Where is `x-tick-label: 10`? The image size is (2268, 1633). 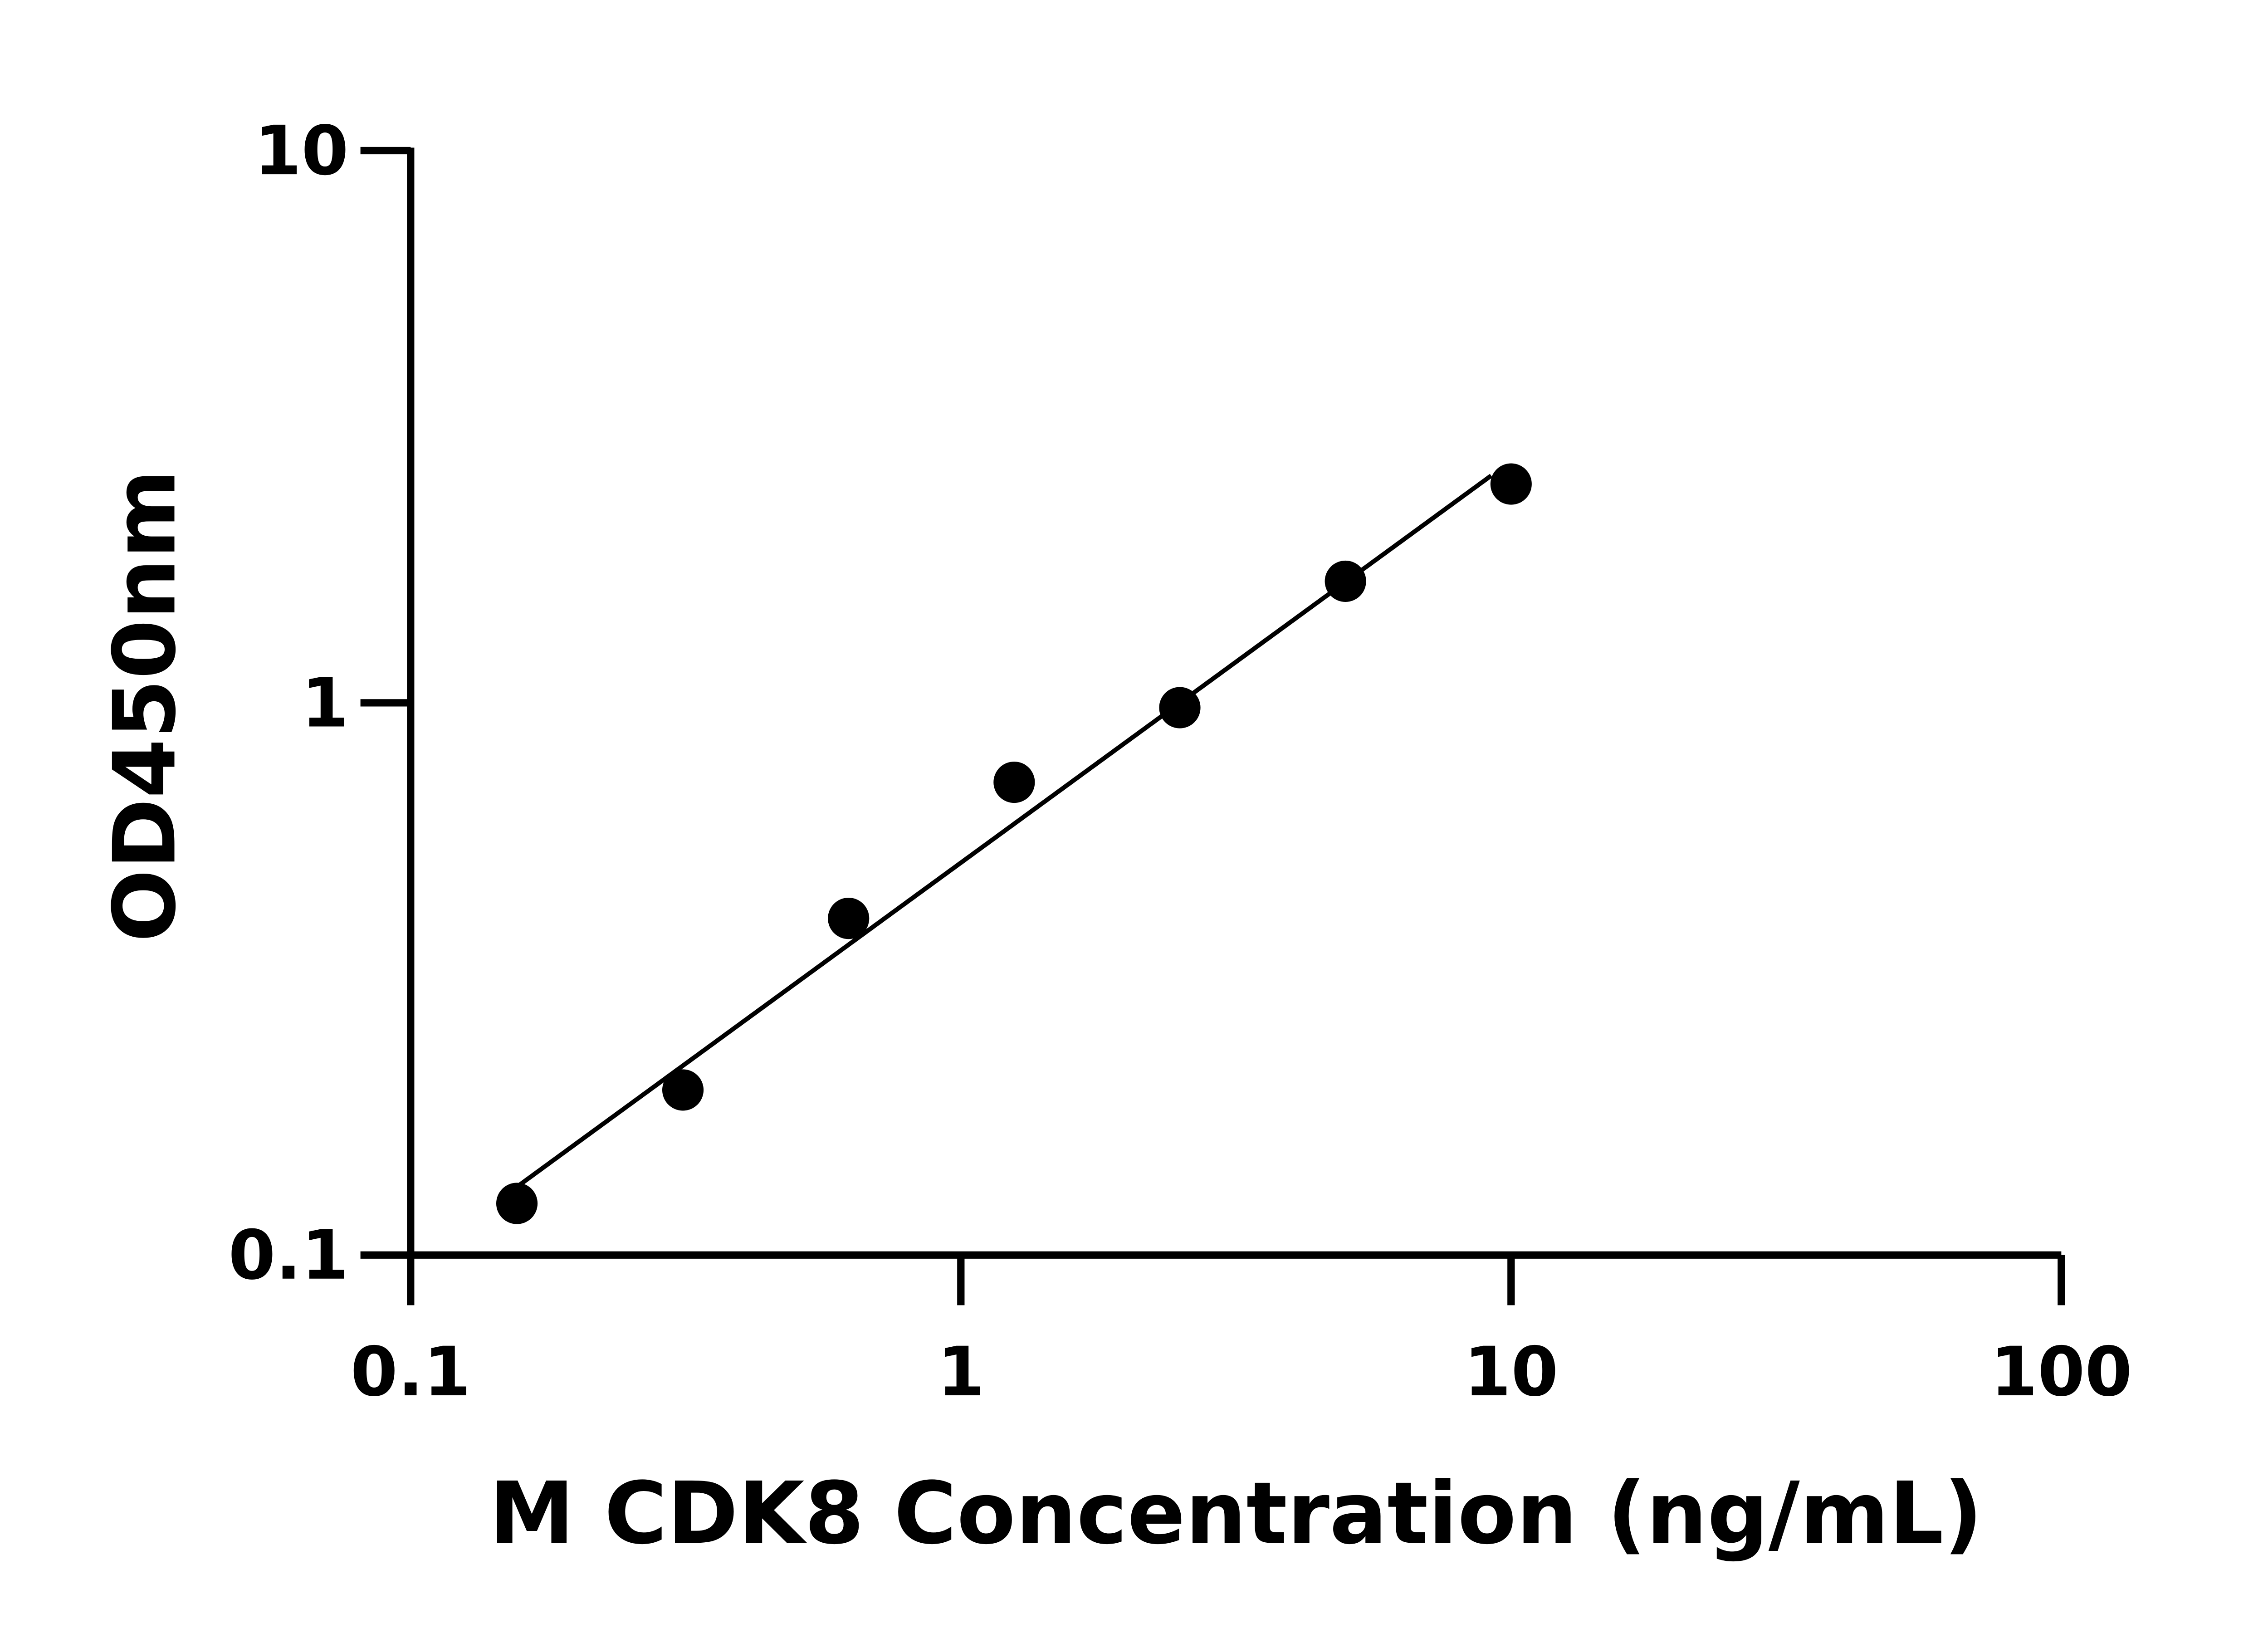 x-tick-label: 10 is located at coordinates (1511, 1372).